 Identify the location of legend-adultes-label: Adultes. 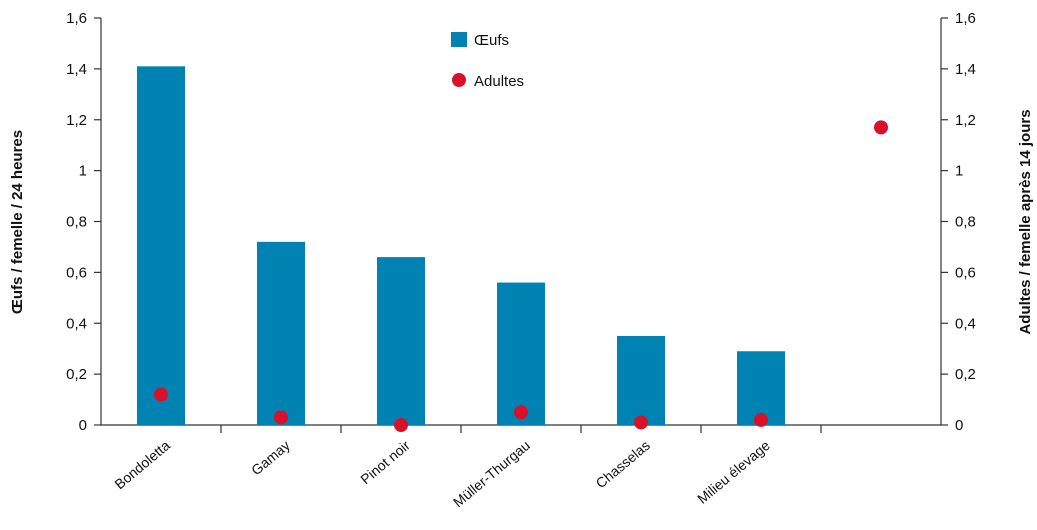
(499, 81).